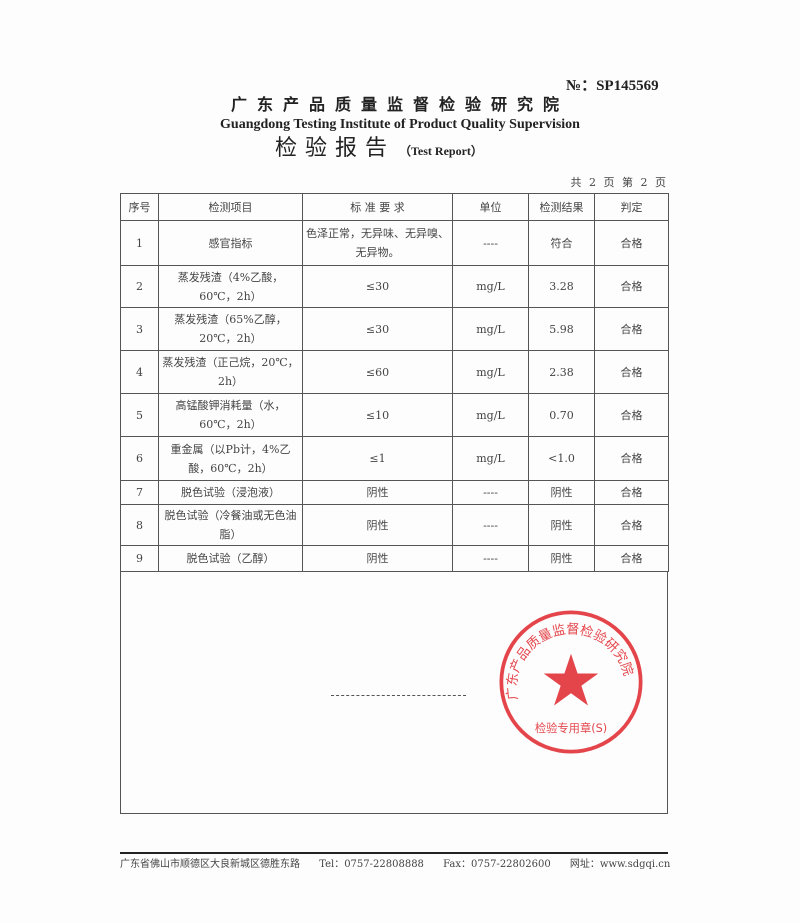 Image resolution: width=800 pixels, height=923 pixels. Describe the element at coordinates (561, 286) in the screenshot. I see `cell-result: 3.28` at that location.